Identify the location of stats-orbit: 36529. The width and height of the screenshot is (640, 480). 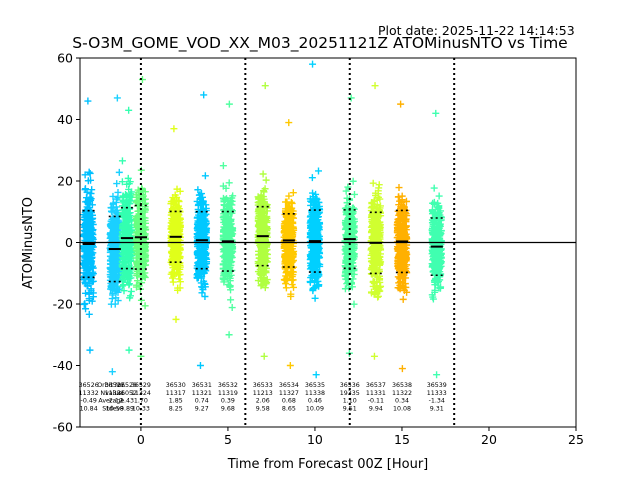
(141, 385).